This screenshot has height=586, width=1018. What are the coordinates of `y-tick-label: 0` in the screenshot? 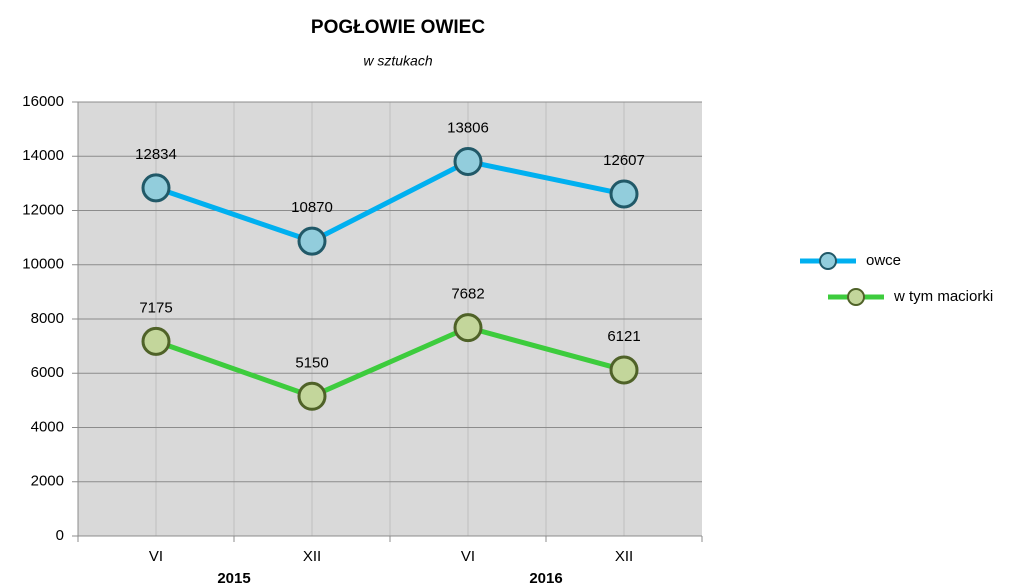 It's located at (60, 535).